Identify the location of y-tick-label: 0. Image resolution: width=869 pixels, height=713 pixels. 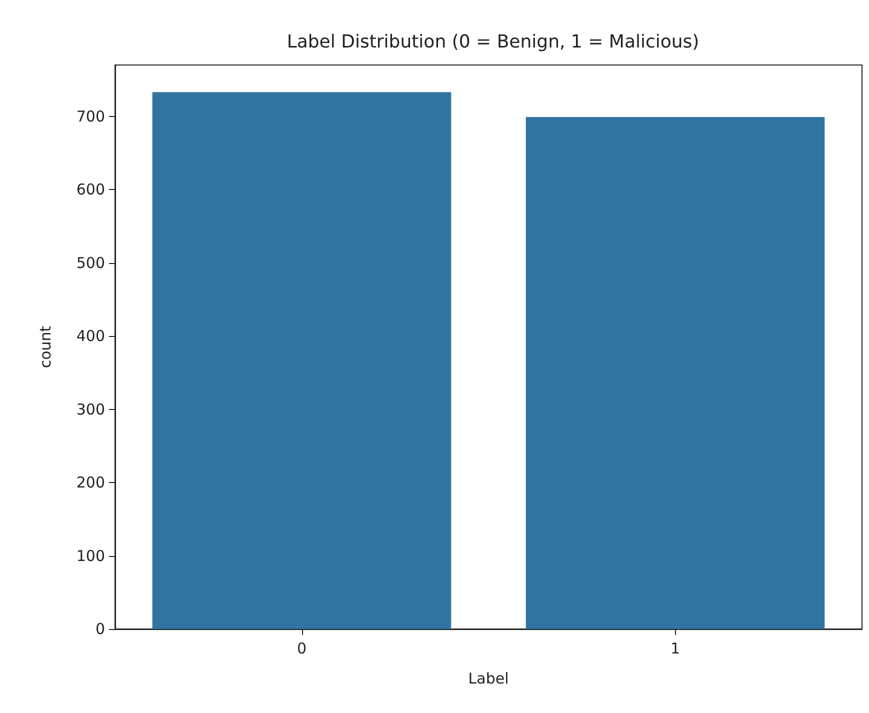
(100, 629).